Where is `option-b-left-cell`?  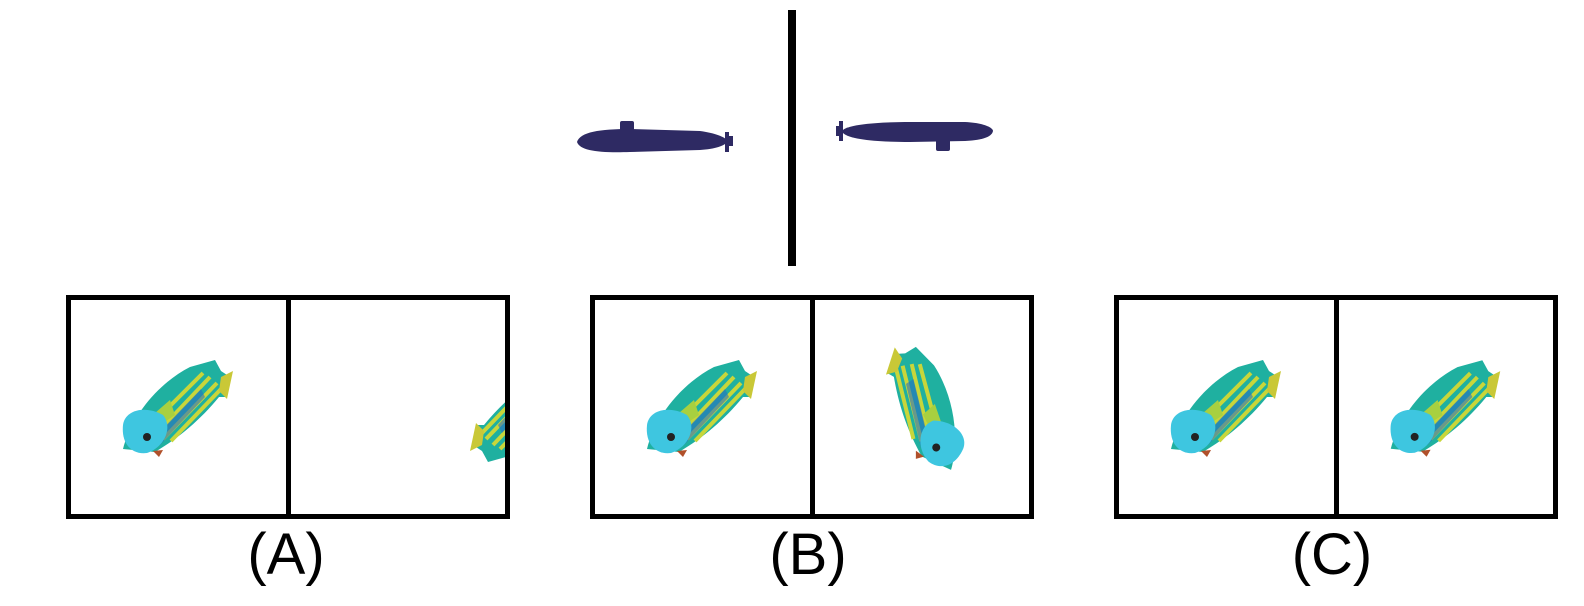 option-b-left-cell is located at coordinates (702, 407).